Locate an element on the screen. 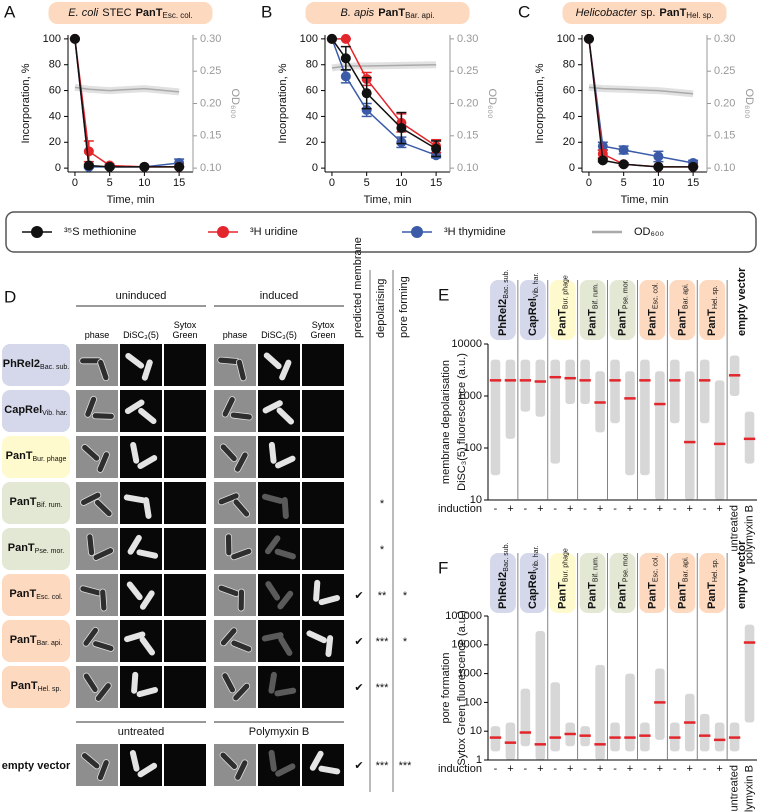 This screenshot has height=812, width=763. x-axis-label: Time, min is located at coordinates (131, 200).